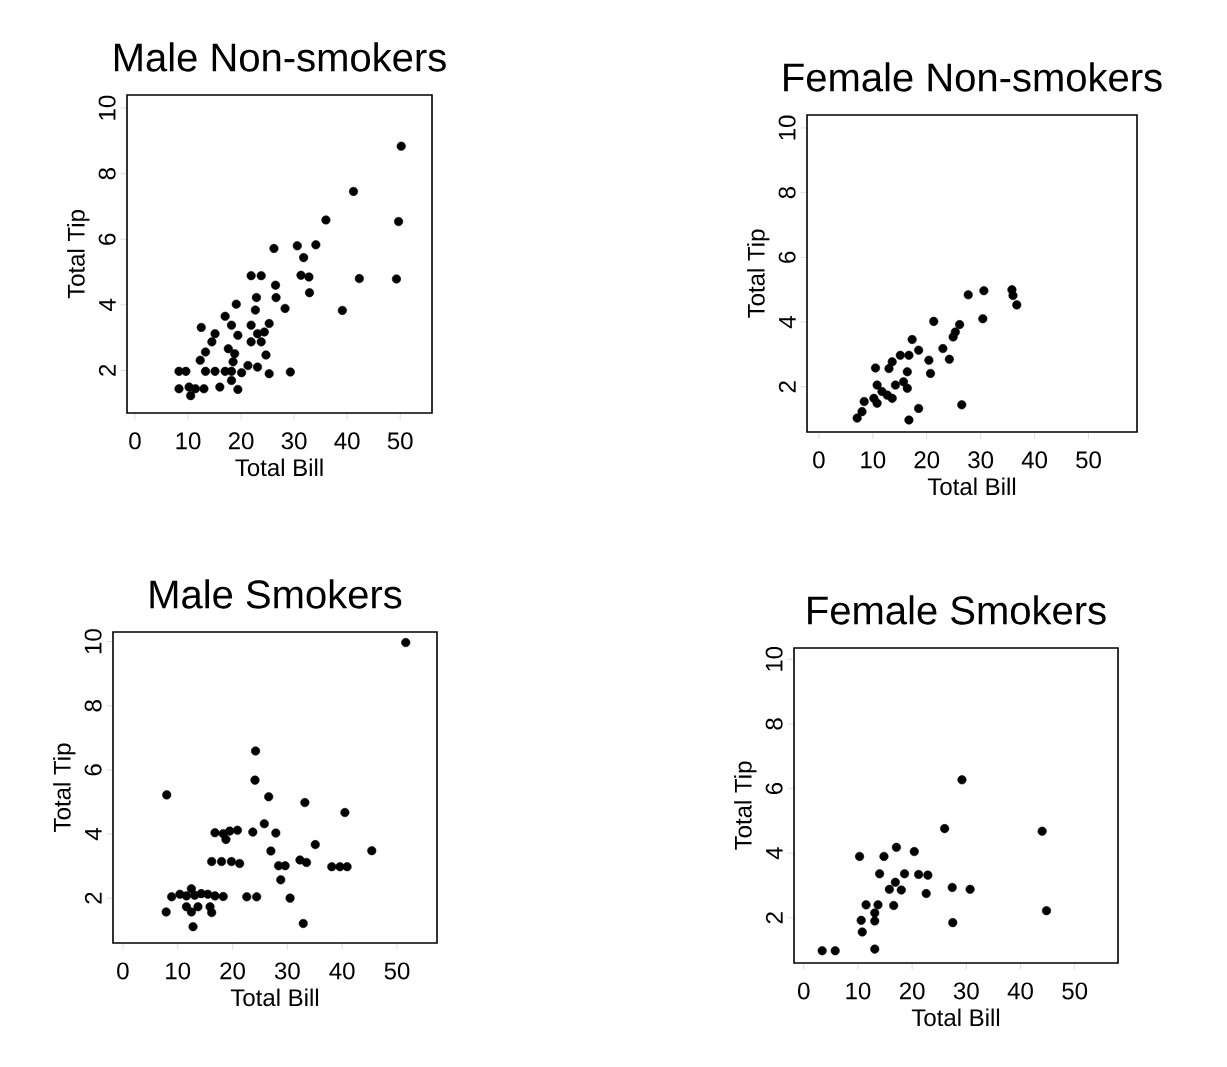 The width and height of the screenshot is (1227, 1067). I want to click on x-tick-label: 30, so click(294, 441).